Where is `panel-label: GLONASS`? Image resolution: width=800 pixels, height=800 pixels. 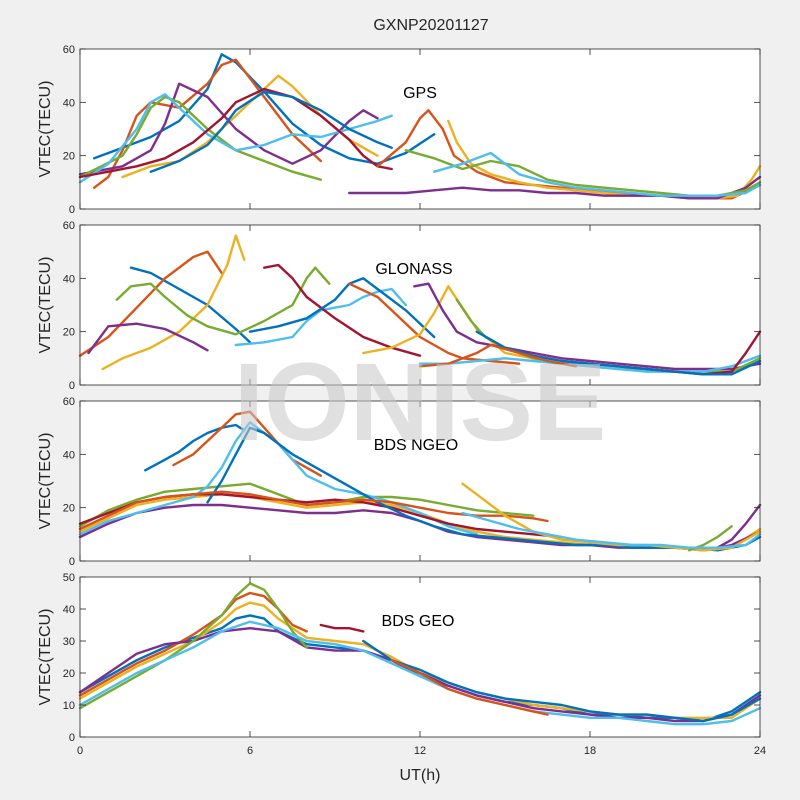 panel-label: GLONASS is located at coordinates (413, 269).